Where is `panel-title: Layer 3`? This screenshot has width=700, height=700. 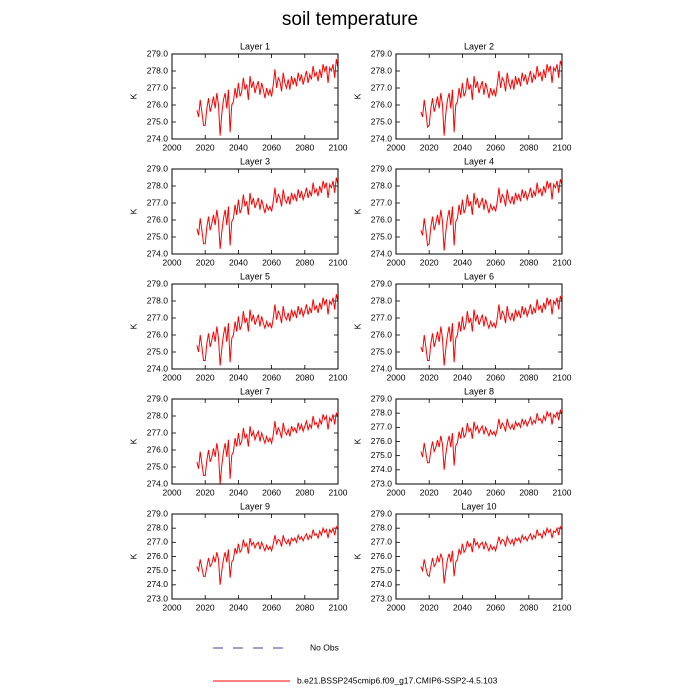 panel-title: Layer 3 is located at coordinates (255, 161).